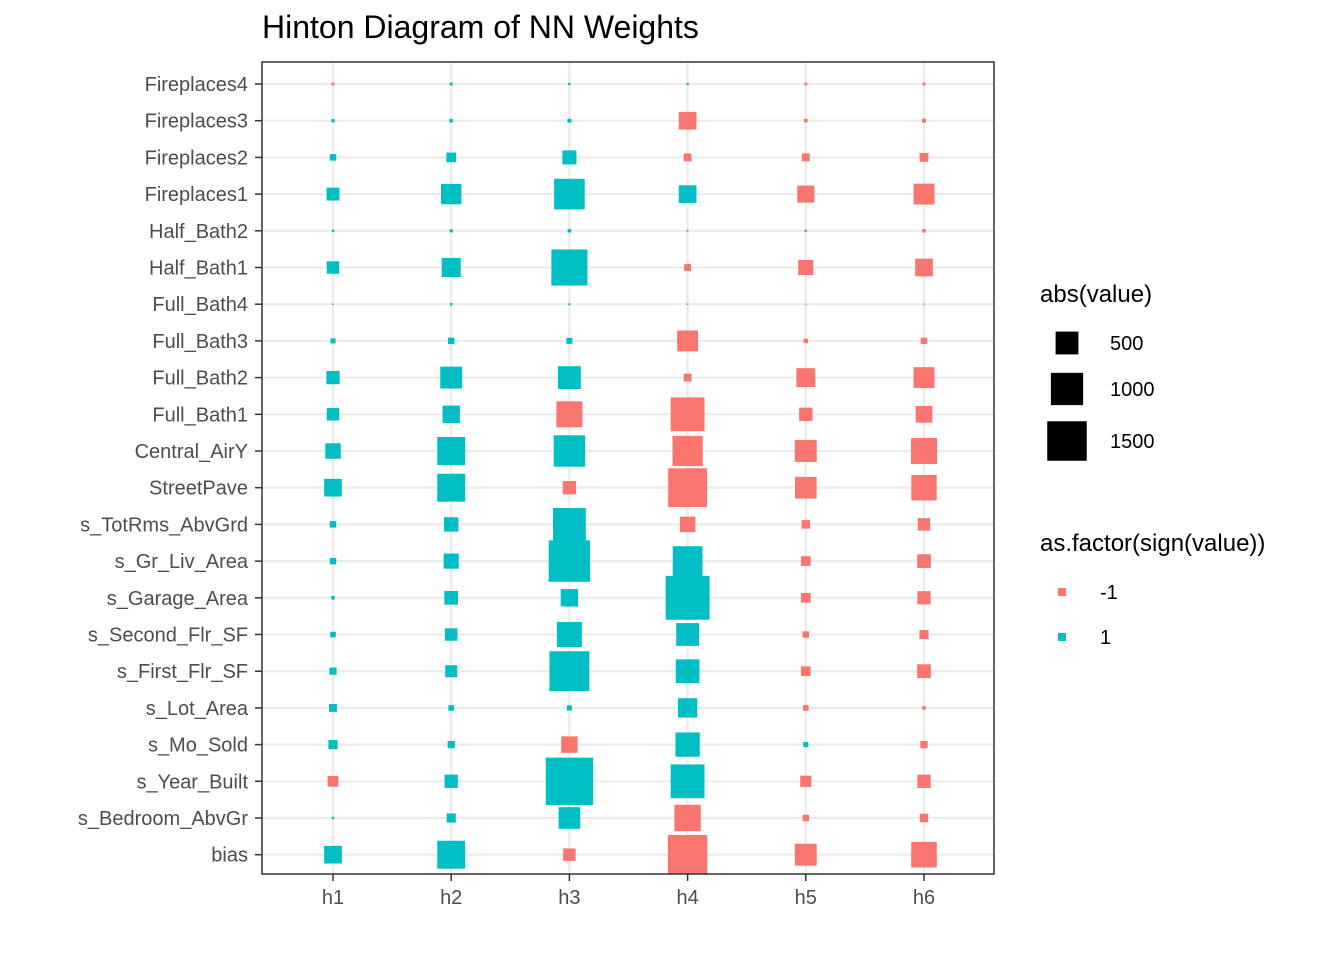 Image resolution: width=1344 pixels, height=960 pixels. I want to click on weight-square-full_bath4-h3, so click(569, 304).